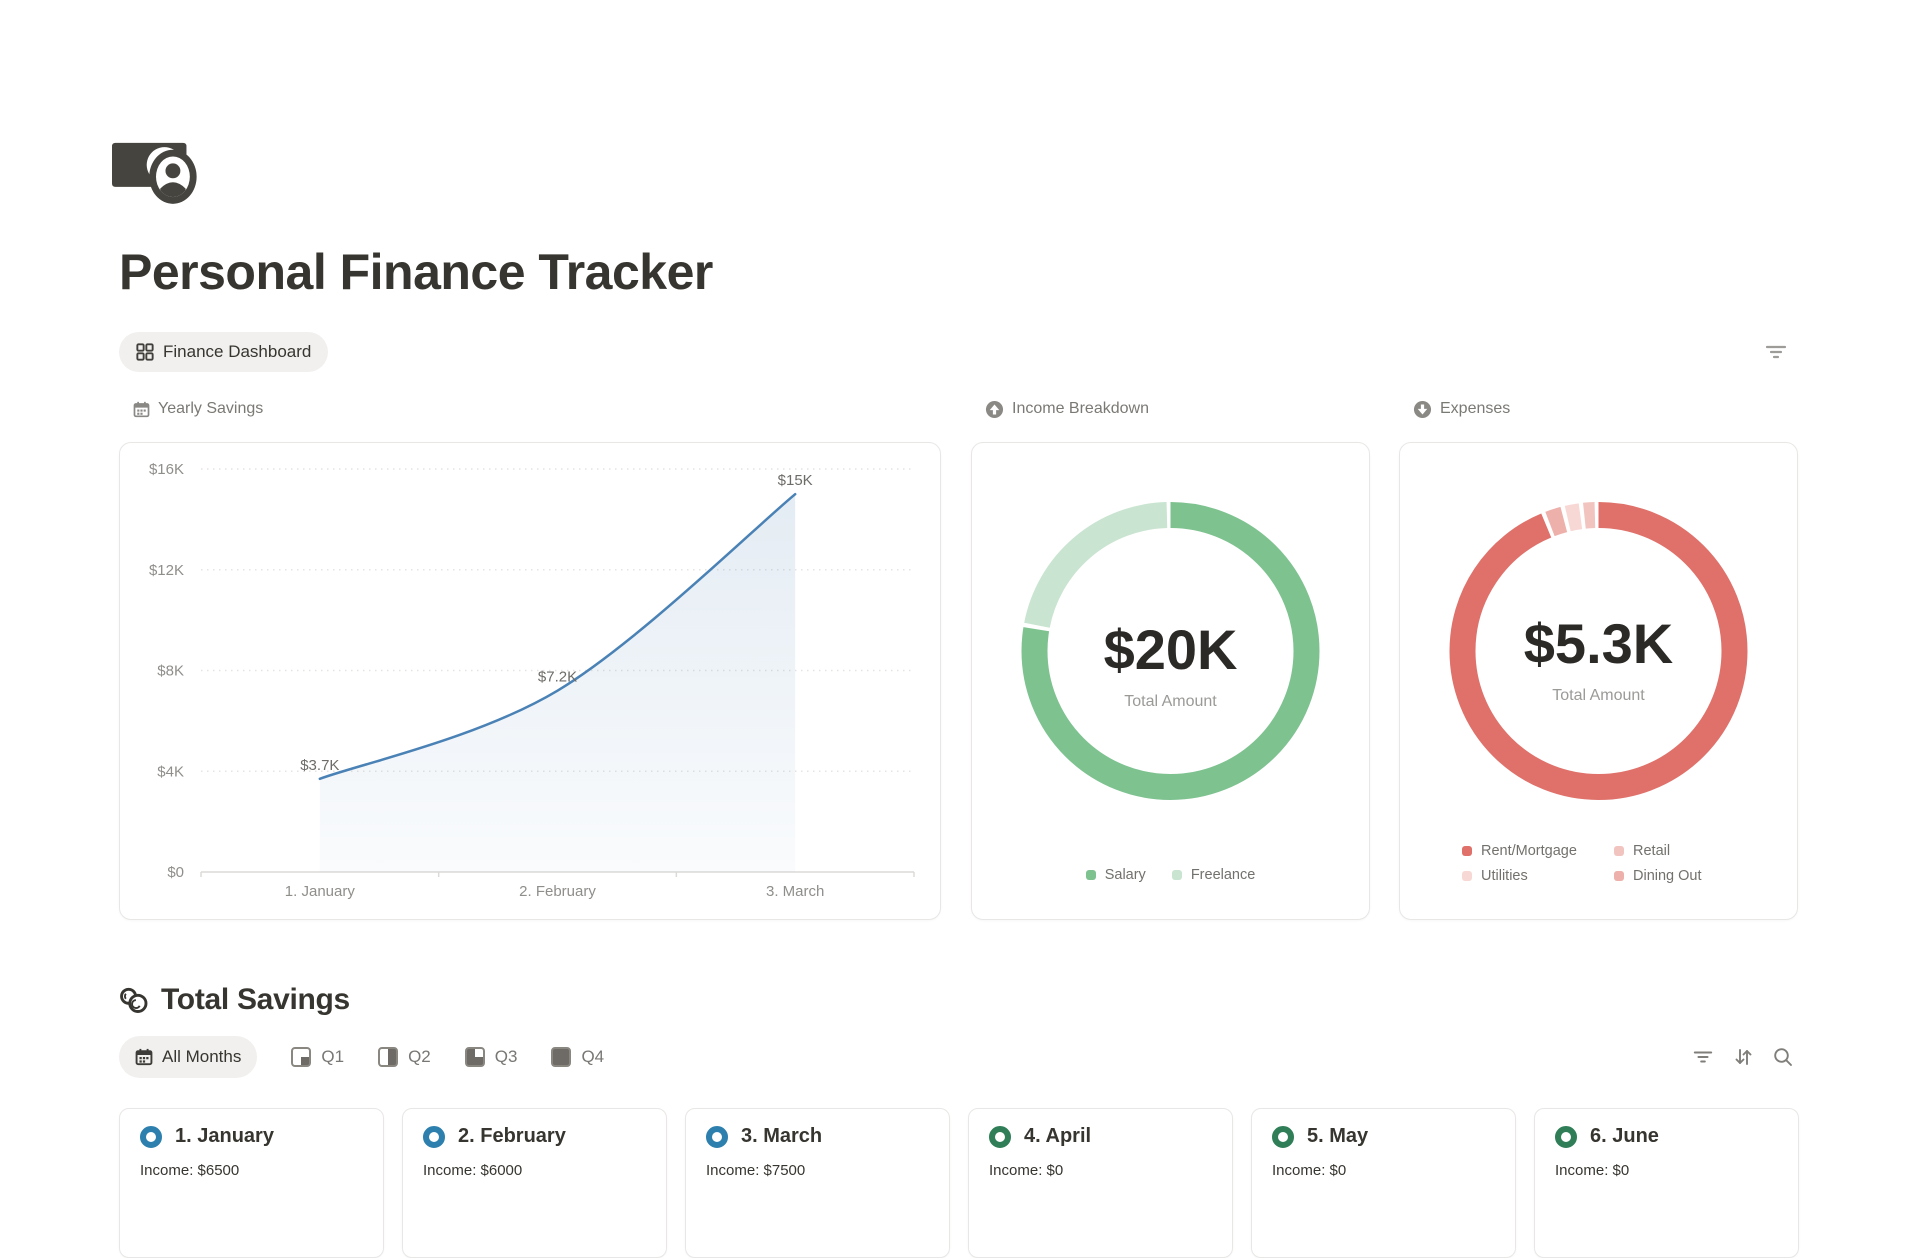 This screenshot has height=1258, width=1920. What do you see at coordinates (1058, 1136) in the screenshot?
I see `month-card-title: 4. April` at bounding box center [1058, 1136].